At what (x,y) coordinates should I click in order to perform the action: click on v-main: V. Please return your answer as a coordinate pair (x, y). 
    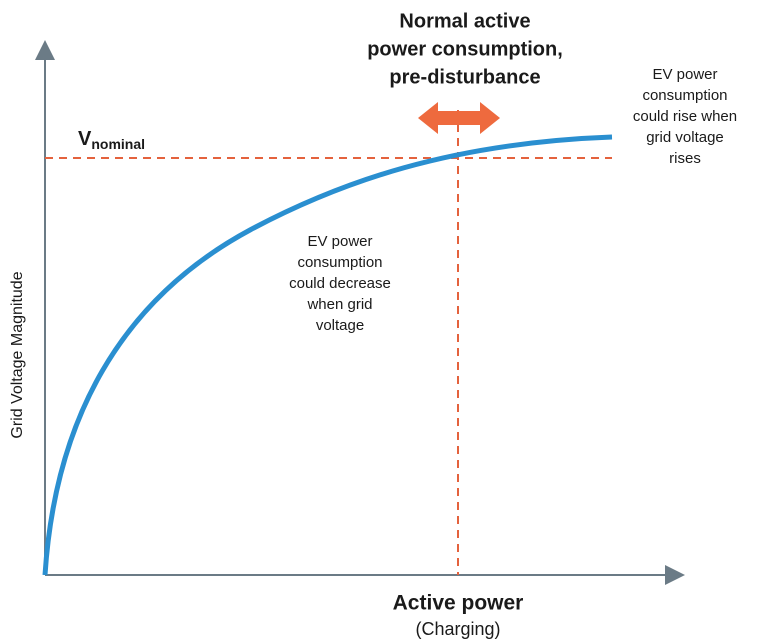
    Looking at the image, I should click on (85, 139).